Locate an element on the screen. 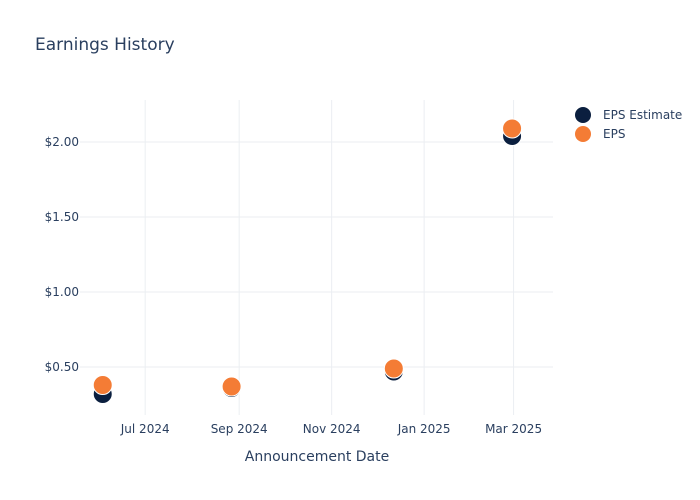 This screenshot has height=500, width=700. y-tick-label-3: $2.00 is located at coordinates (62, 142).